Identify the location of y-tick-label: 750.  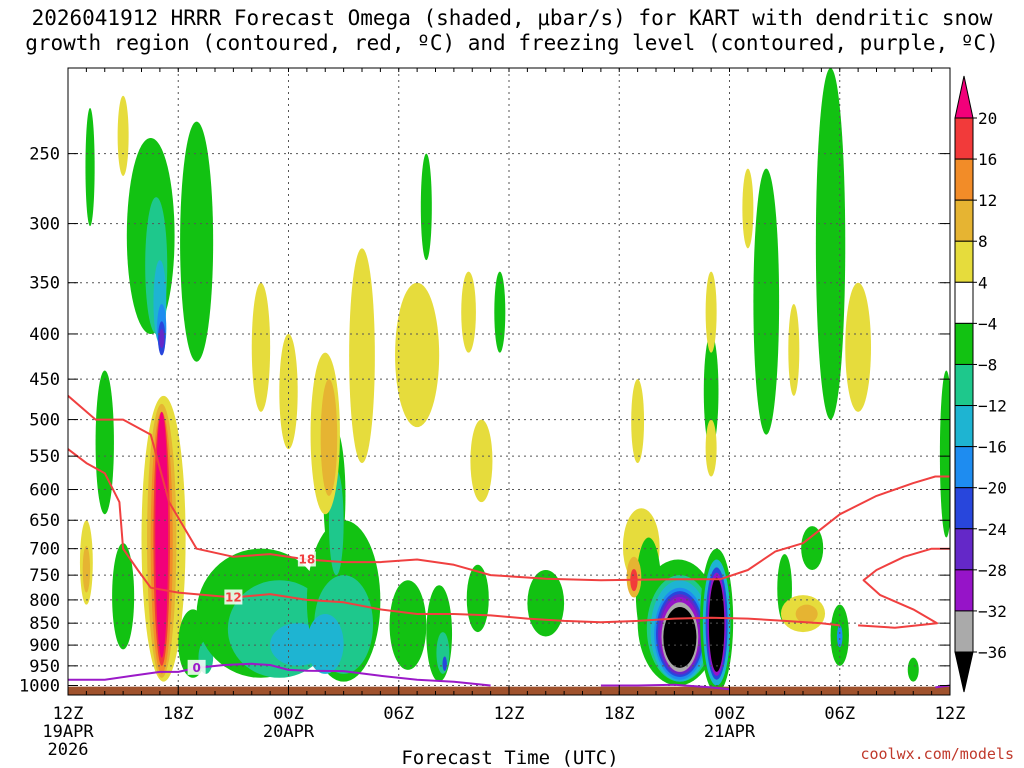
(44, 576).